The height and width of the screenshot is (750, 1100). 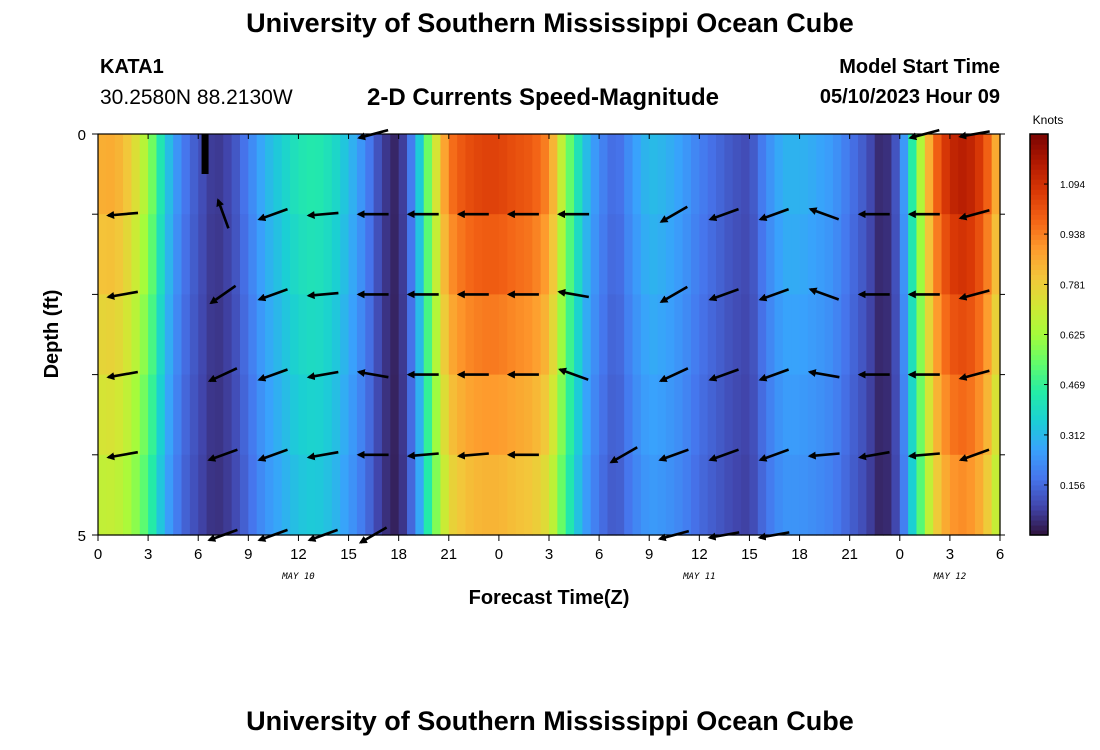 I want to click on date-label: MAY 12, so click(x=950, y=577).